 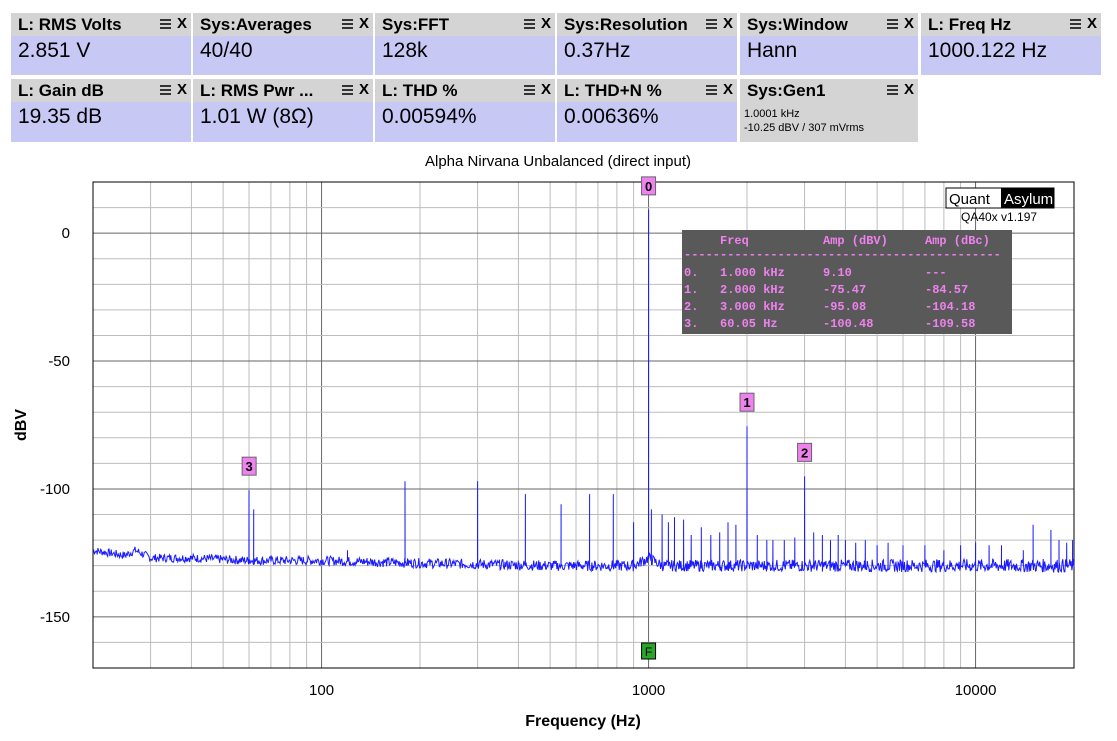 I want to click on table-cell: -100.48, so click(x=848, y=324).